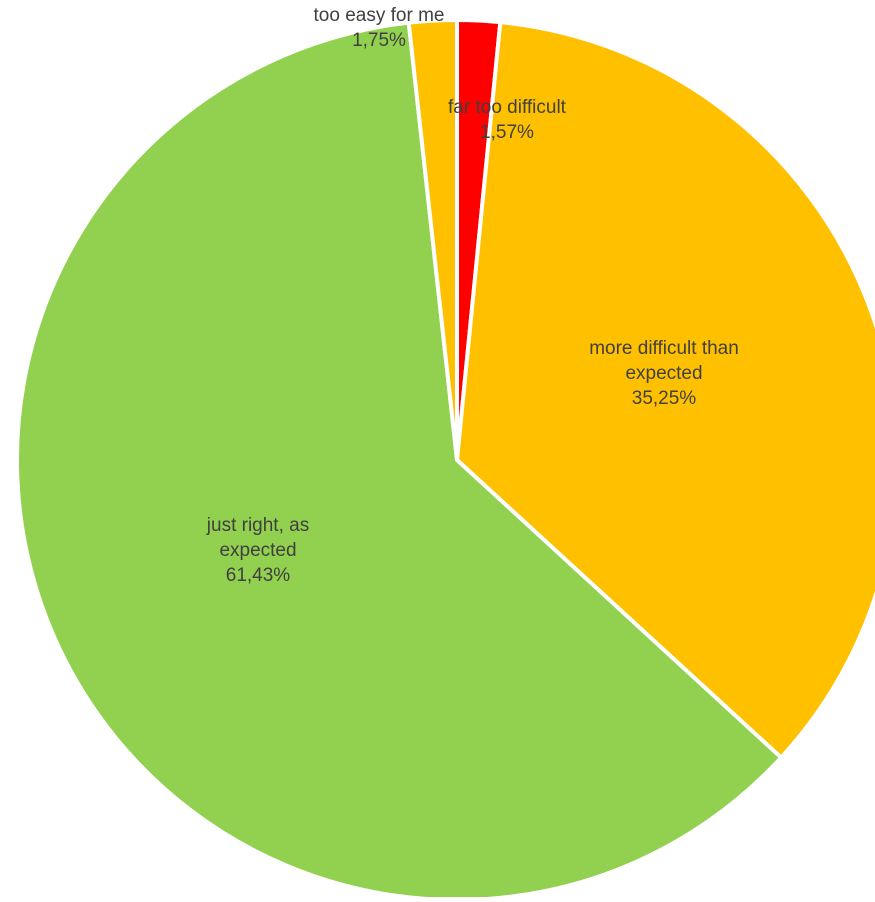 Image resolution: width=875 pixels, height=902 pixels. I want to click on data-label-far-too-difficult: far too difficult 1,57%, so click(507, 120).